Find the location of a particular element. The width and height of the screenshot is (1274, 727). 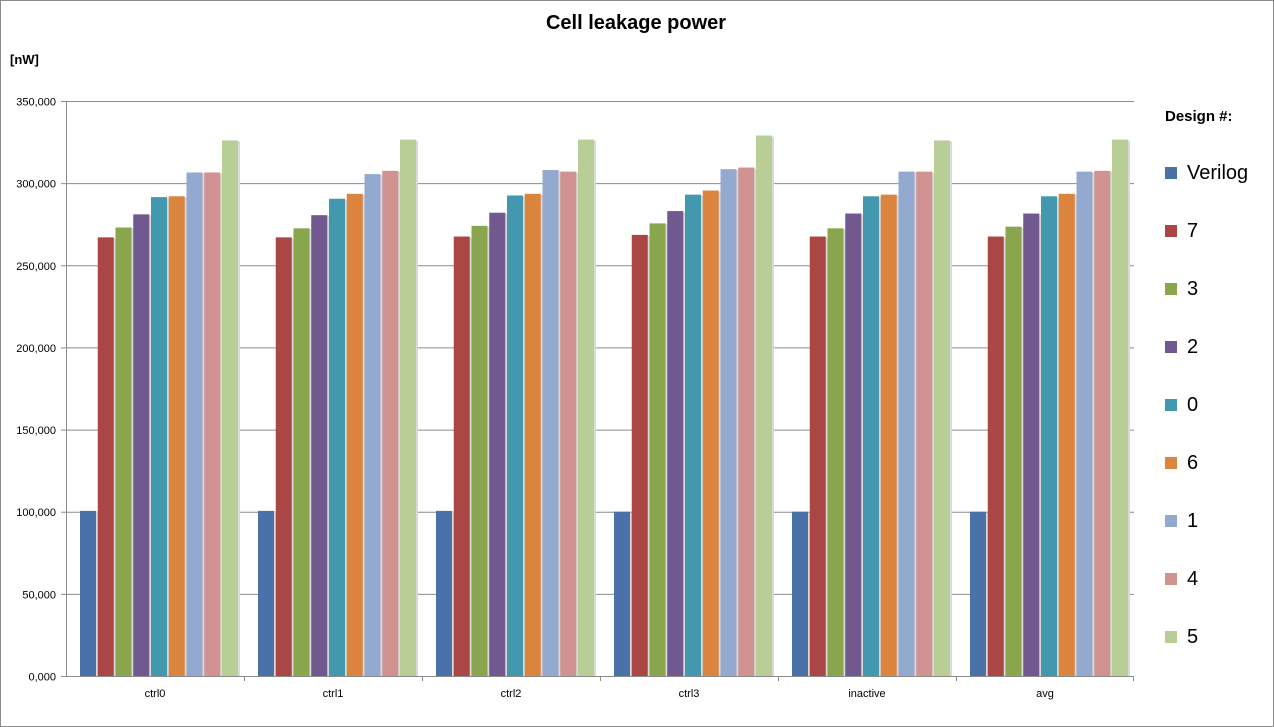

x-tick-label: ctrl2 is located at coordinates (511, 694).